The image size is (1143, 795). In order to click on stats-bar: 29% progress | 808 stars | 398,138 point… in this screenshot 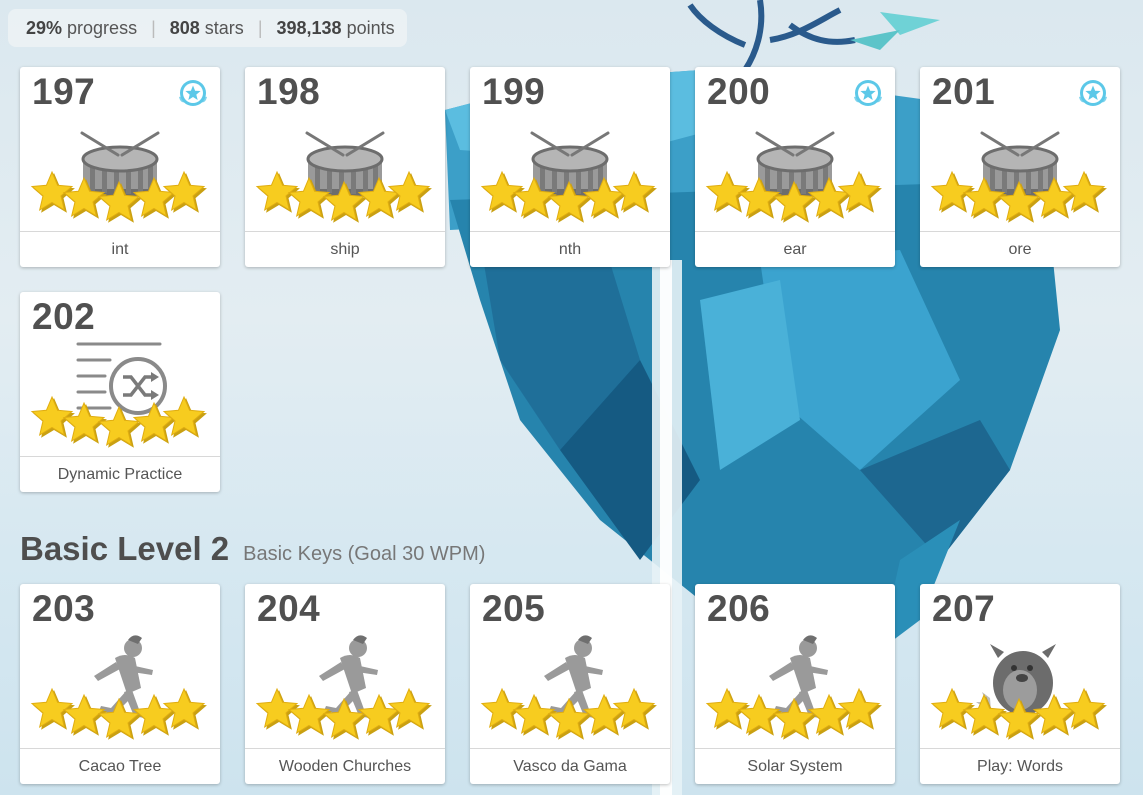, I will do `click(207, 28)`.